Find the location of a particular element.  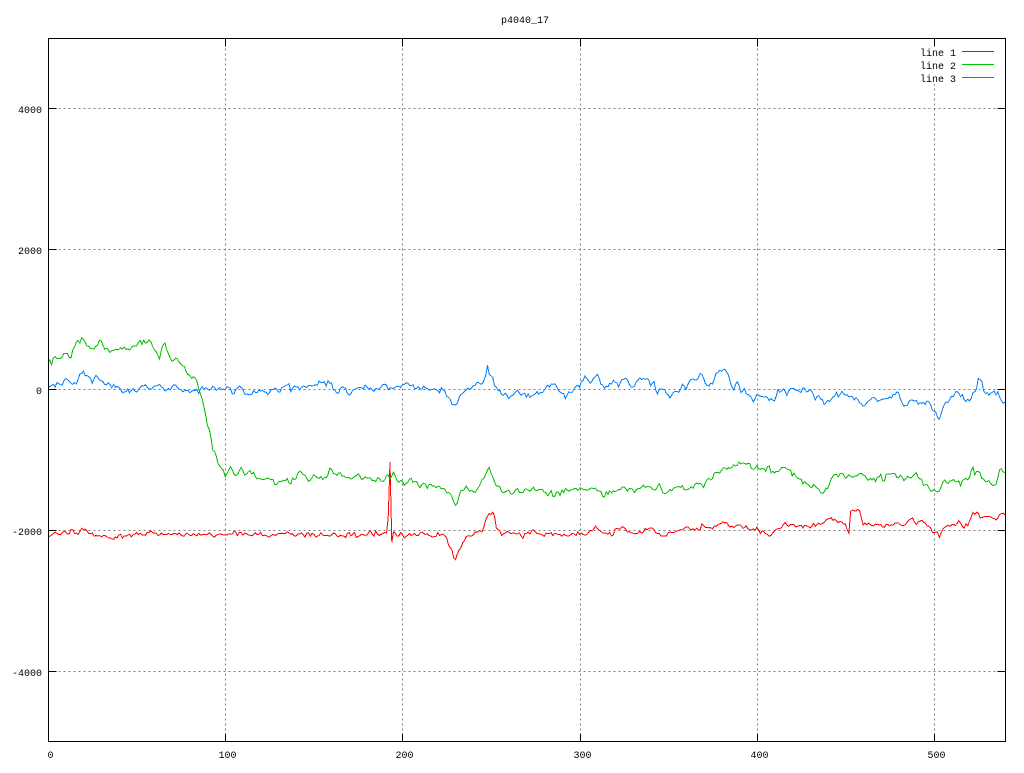

svg-text: 300 is located at coordinates (582, 756).